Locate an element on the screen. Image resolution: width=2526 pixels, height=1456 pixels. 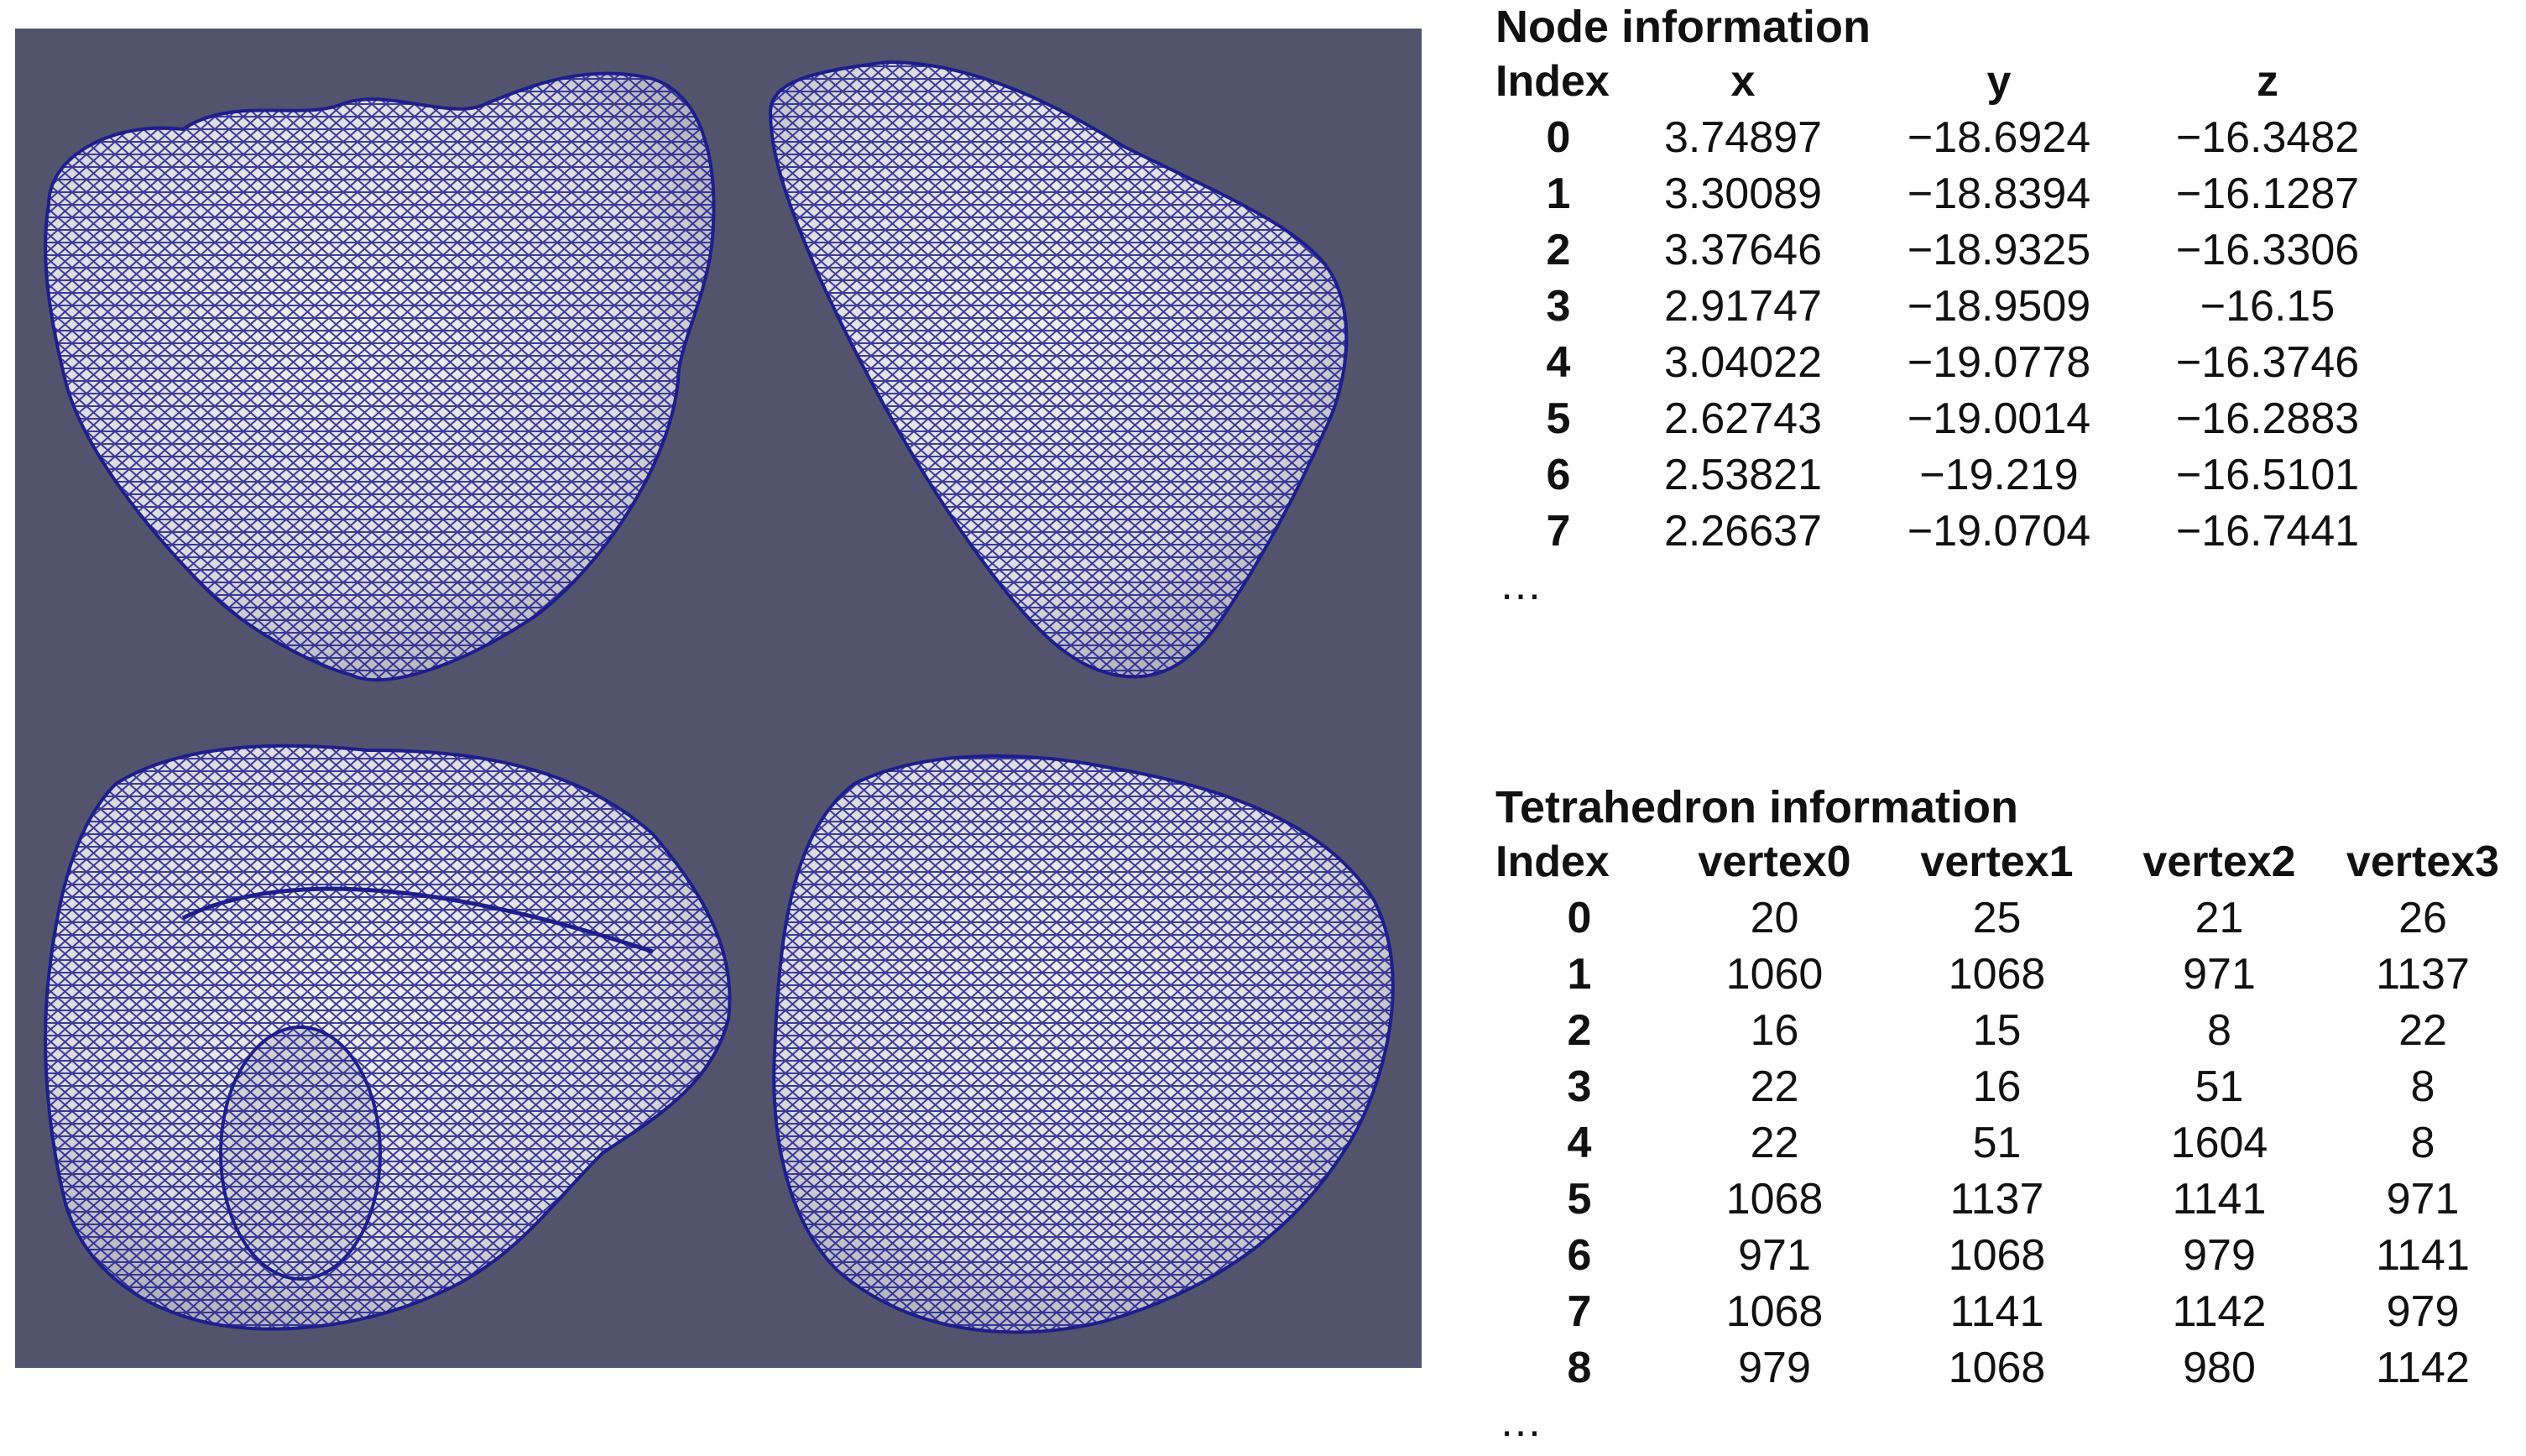
node-row: 4 3.04022 −19.0778 −16.3746 is located at coordinates (1949, 363).